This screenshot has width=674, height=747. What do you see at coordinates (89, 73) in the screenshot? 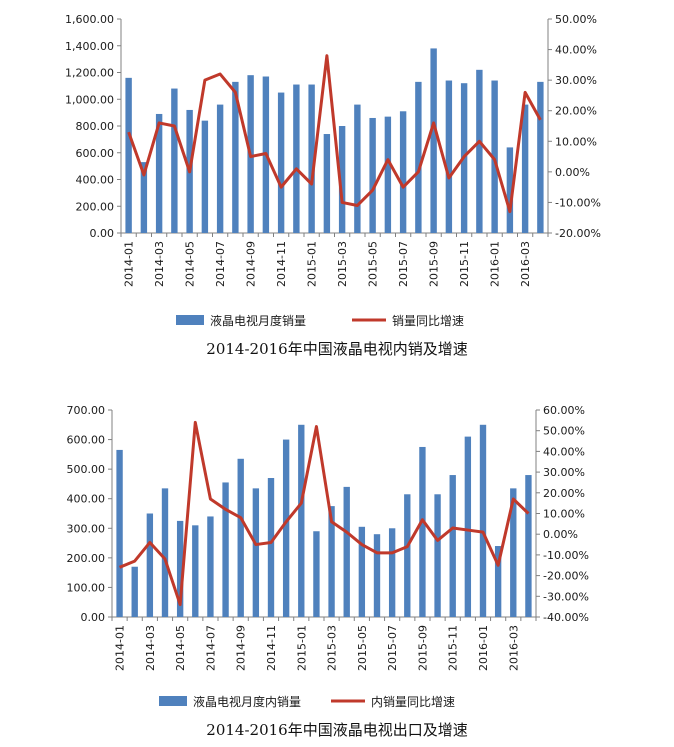
I see `left-axis-tick-label: 1,200.00` at bounding box center [89, 73].